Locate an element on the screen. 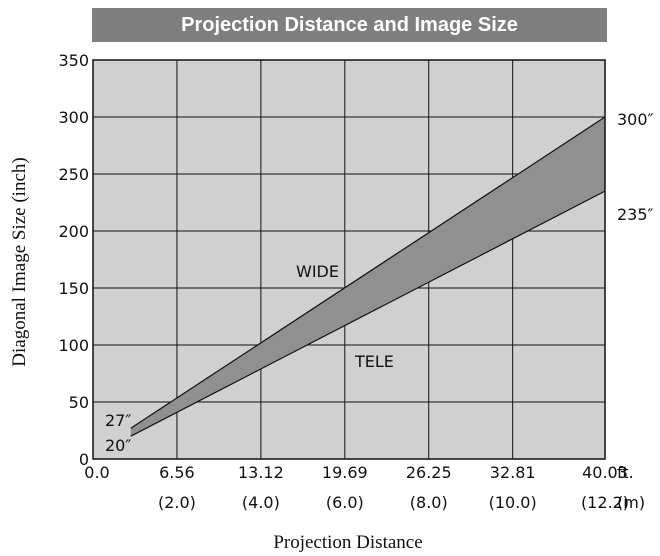 Image resolution: width=660 pixels, height=556 pixels. label-wide: WIDE is located at coordinates (317, 271).